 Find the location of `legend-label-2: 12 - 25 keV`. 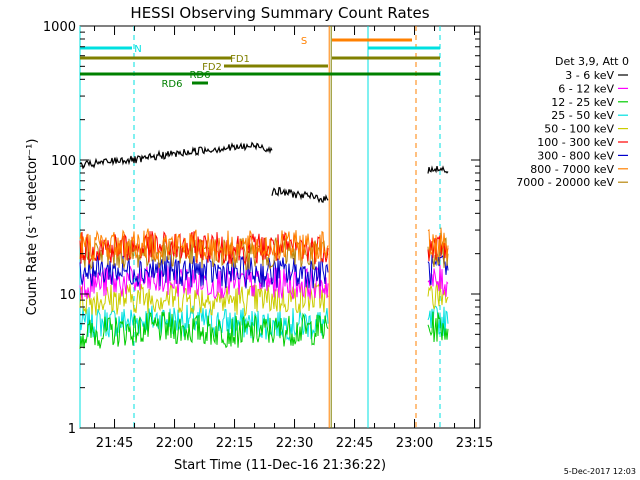

legend-label-2: 12 - 25 keV is located at coordinates (582, 102).